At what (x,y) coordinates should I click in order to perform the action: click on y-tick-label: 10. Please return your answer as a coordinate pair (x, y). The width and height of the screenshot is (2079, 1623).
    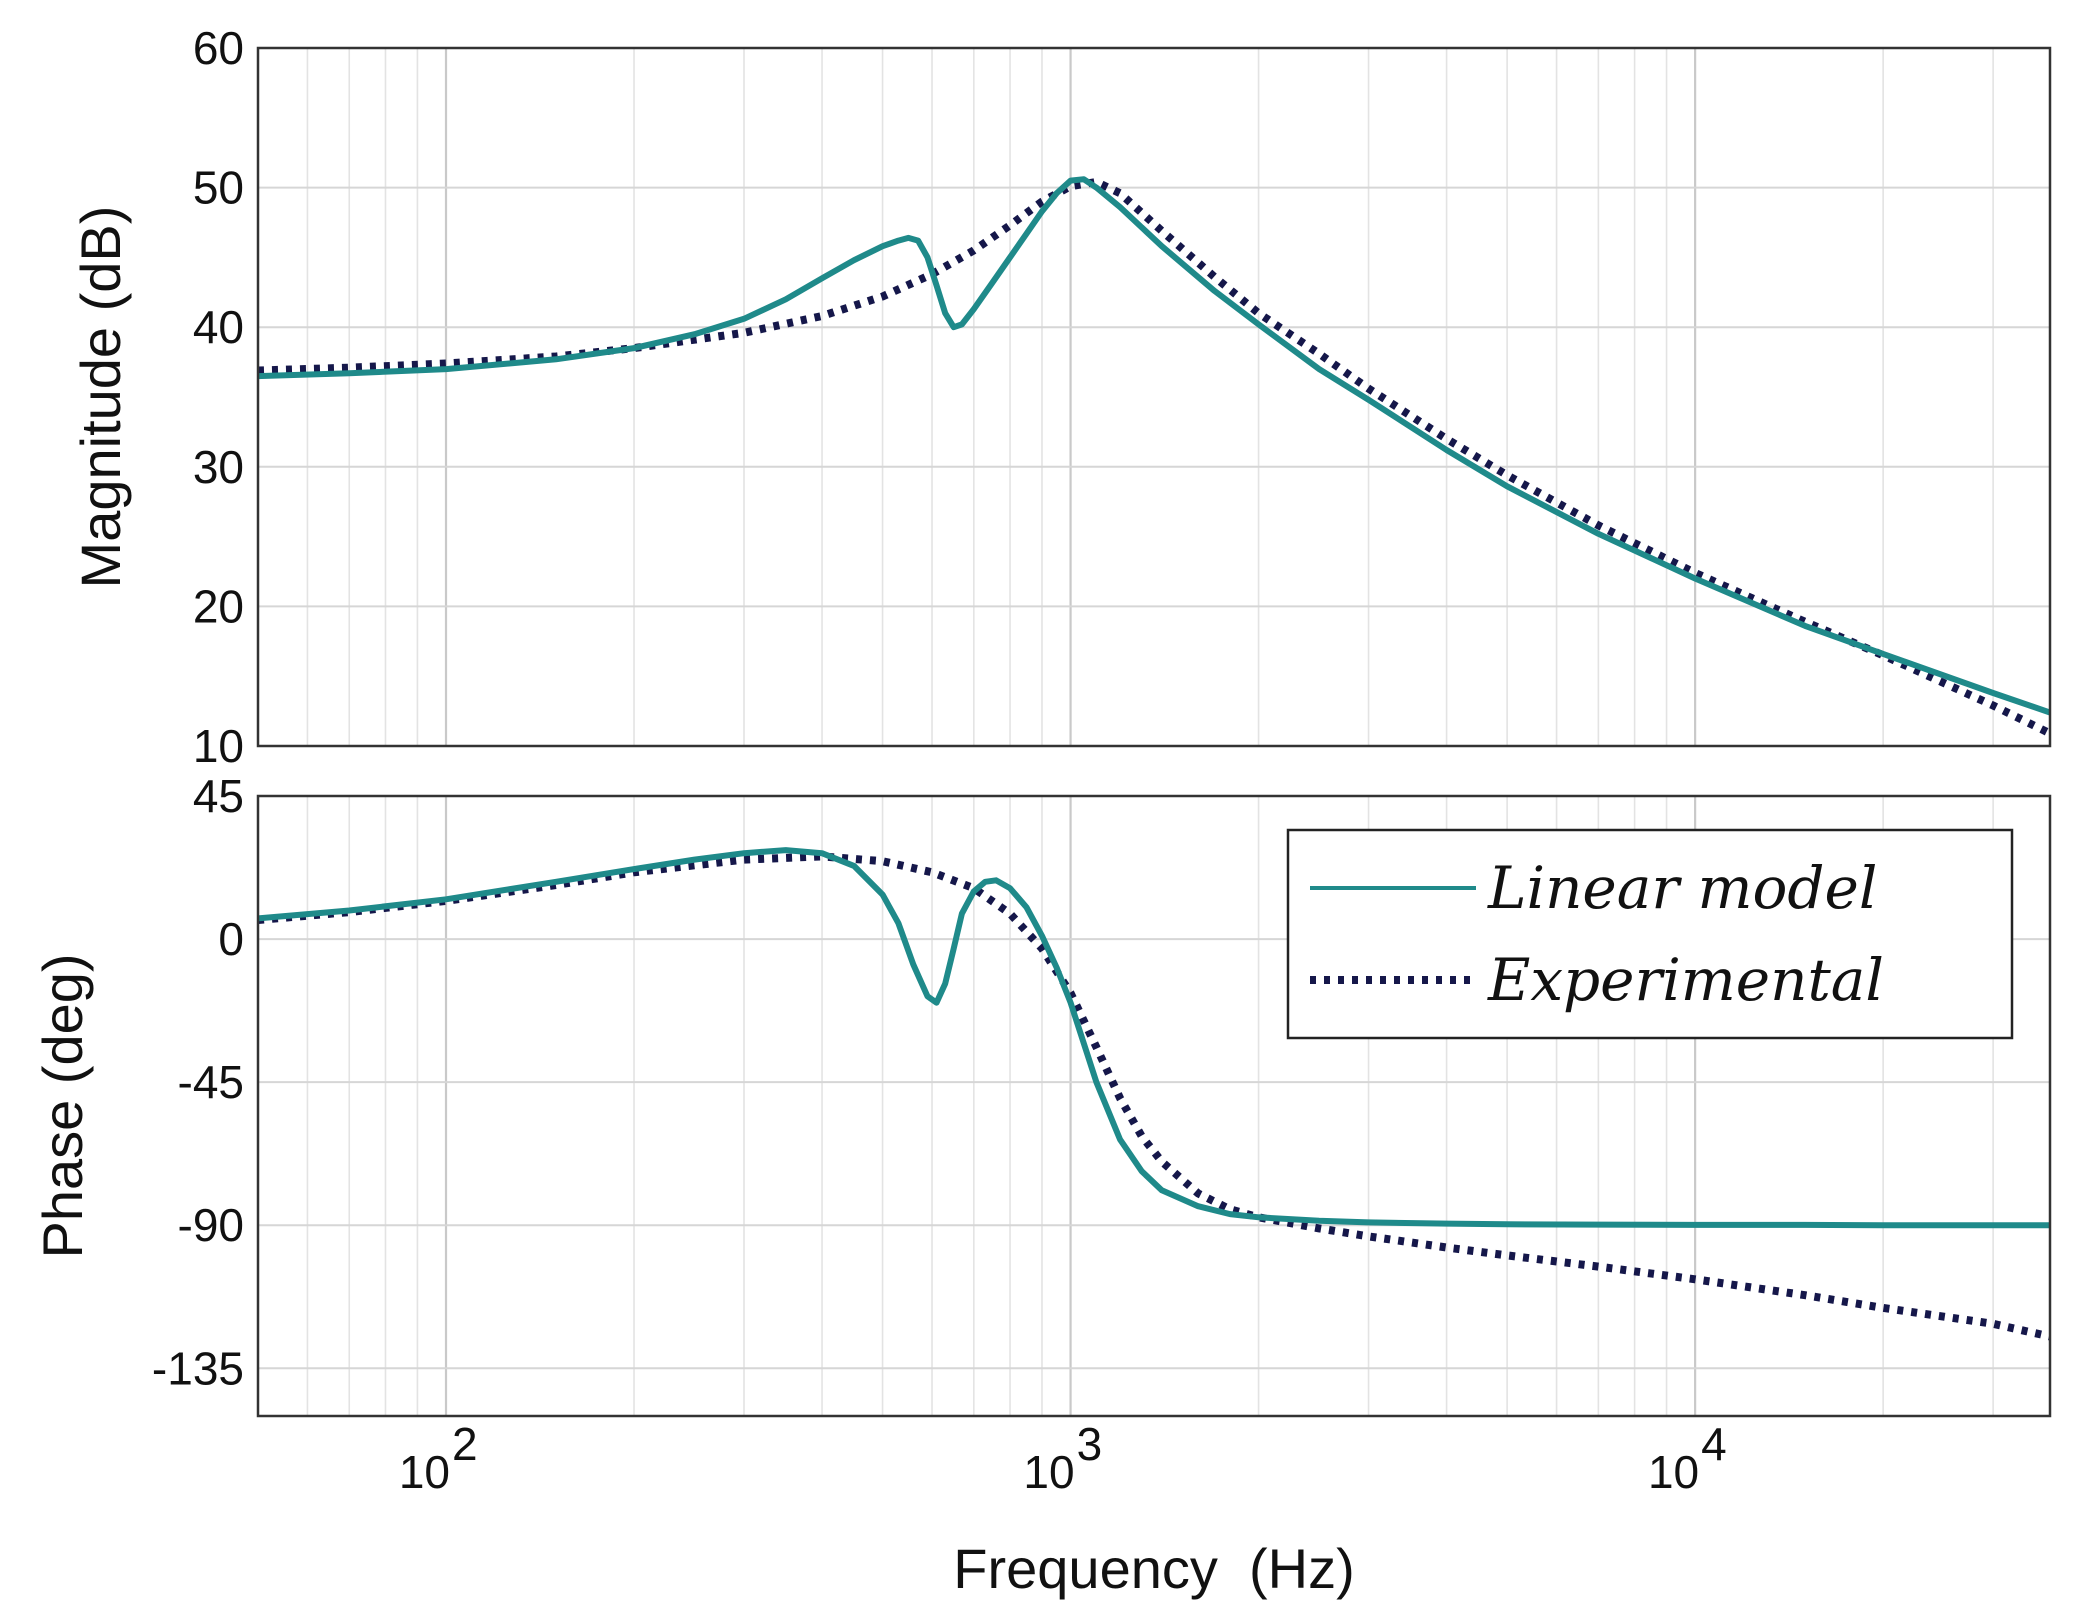
    Looking at the image, I should click on (218, 746).